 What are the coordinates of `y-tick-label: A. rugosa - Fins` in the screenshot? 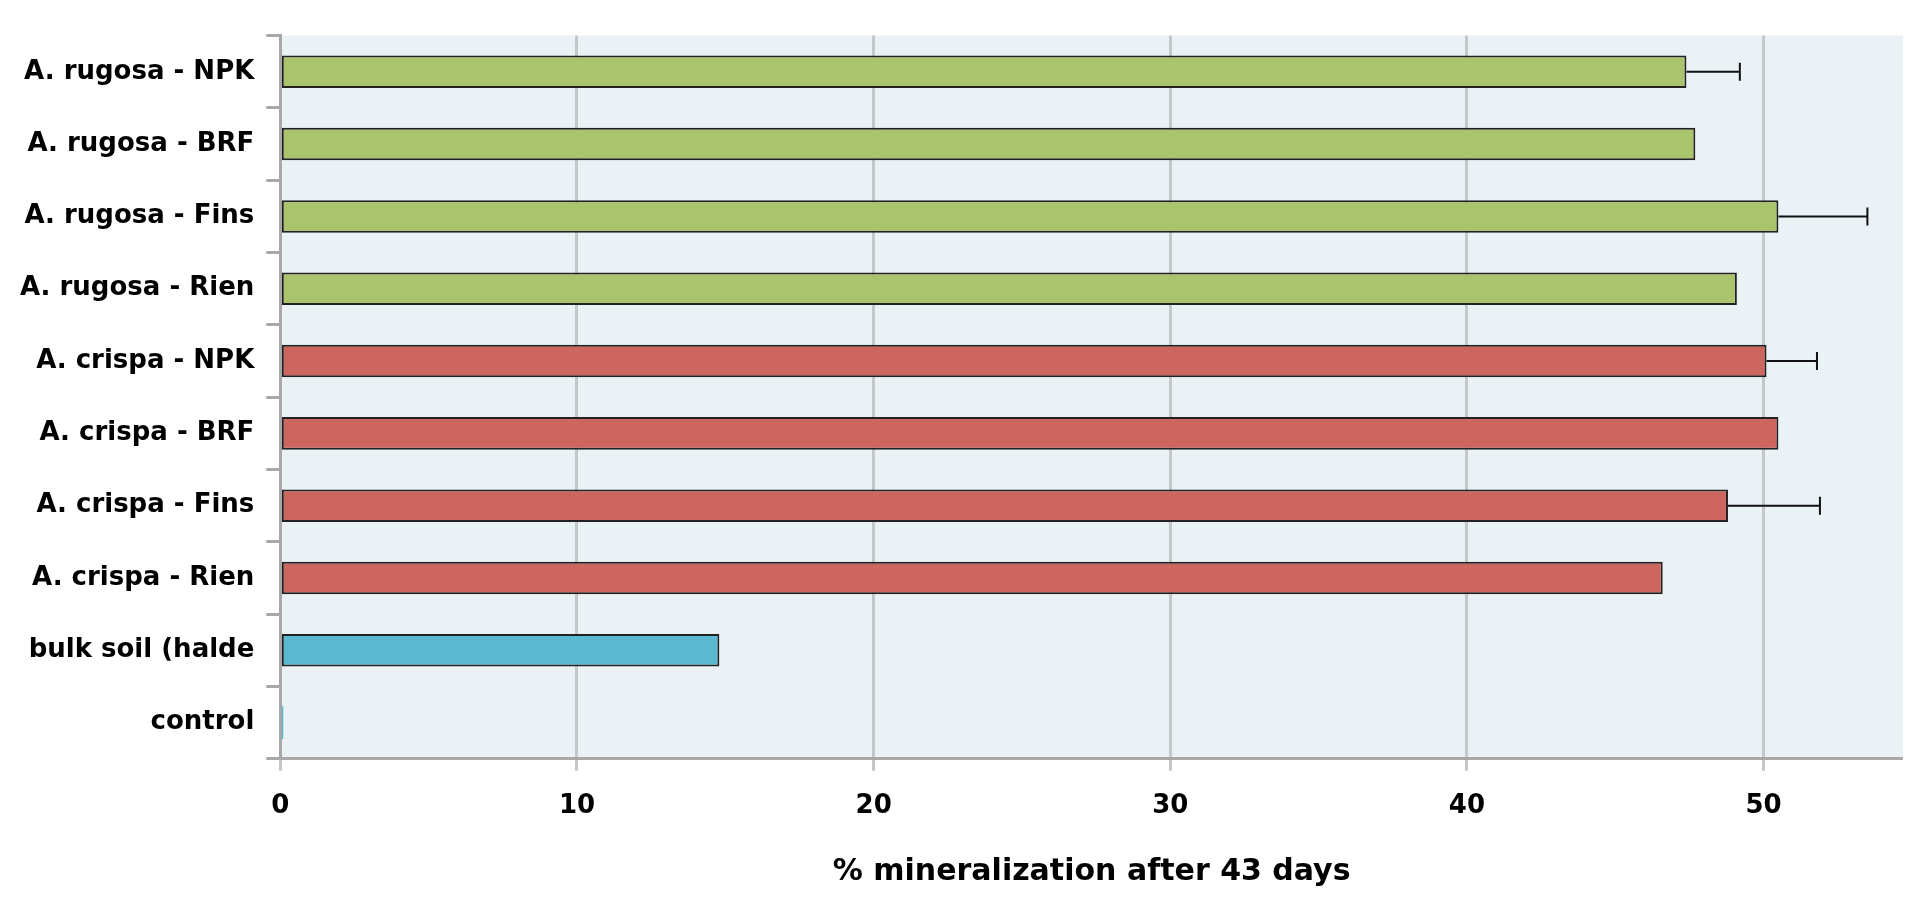 It's located at (139, 214).